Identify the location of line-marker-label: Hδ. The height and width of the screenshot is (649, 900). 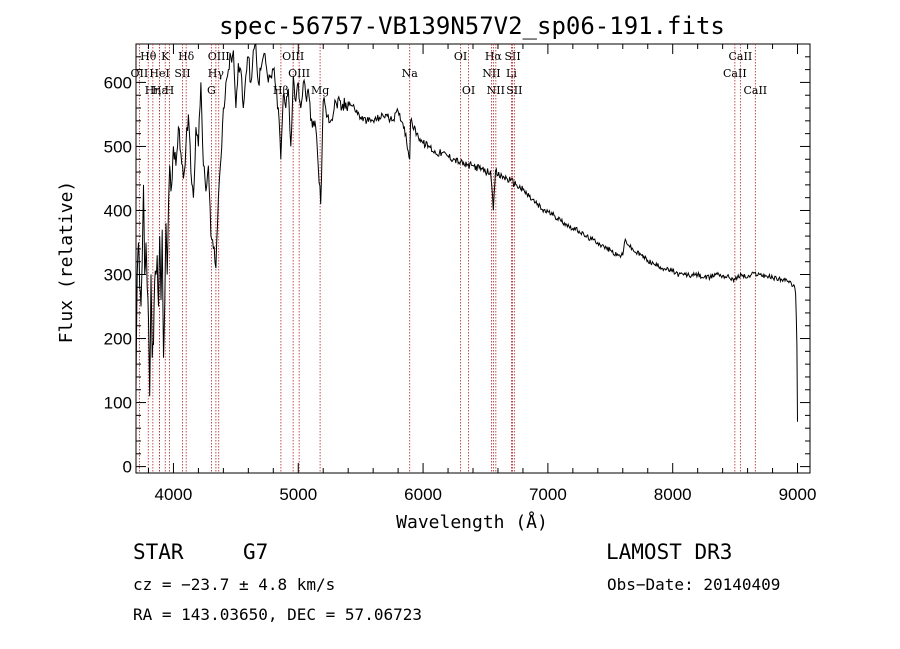
(186, 56).